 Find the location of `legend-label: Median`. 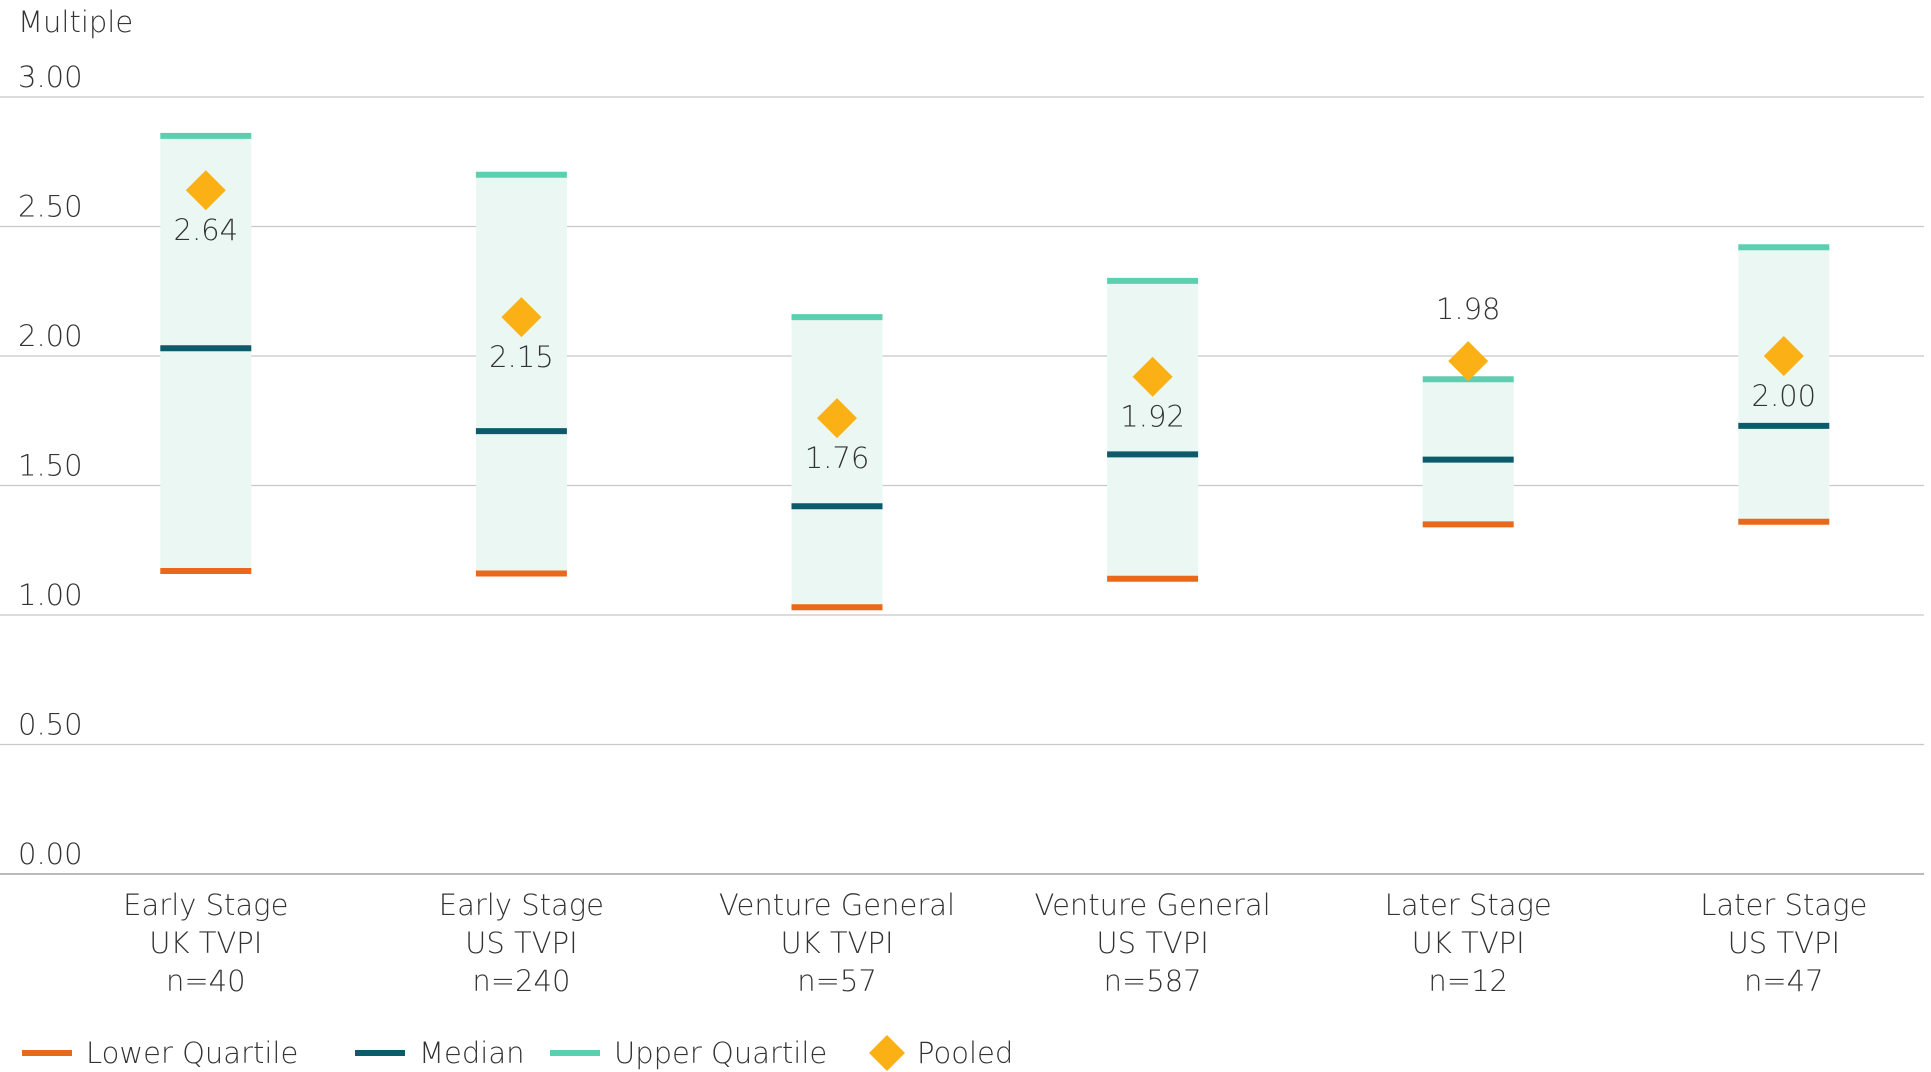

legend-label: Median is located at coordinates (471, 1053).